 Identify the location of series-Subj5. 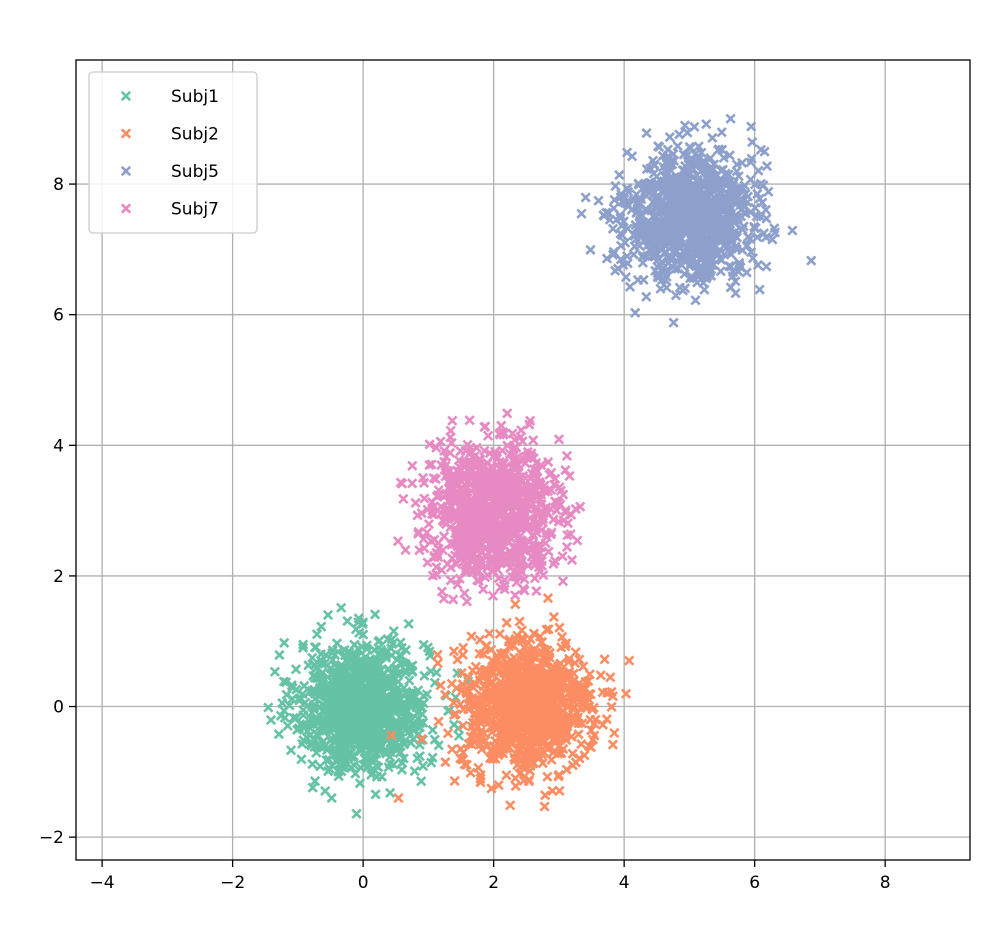
(696, 220).